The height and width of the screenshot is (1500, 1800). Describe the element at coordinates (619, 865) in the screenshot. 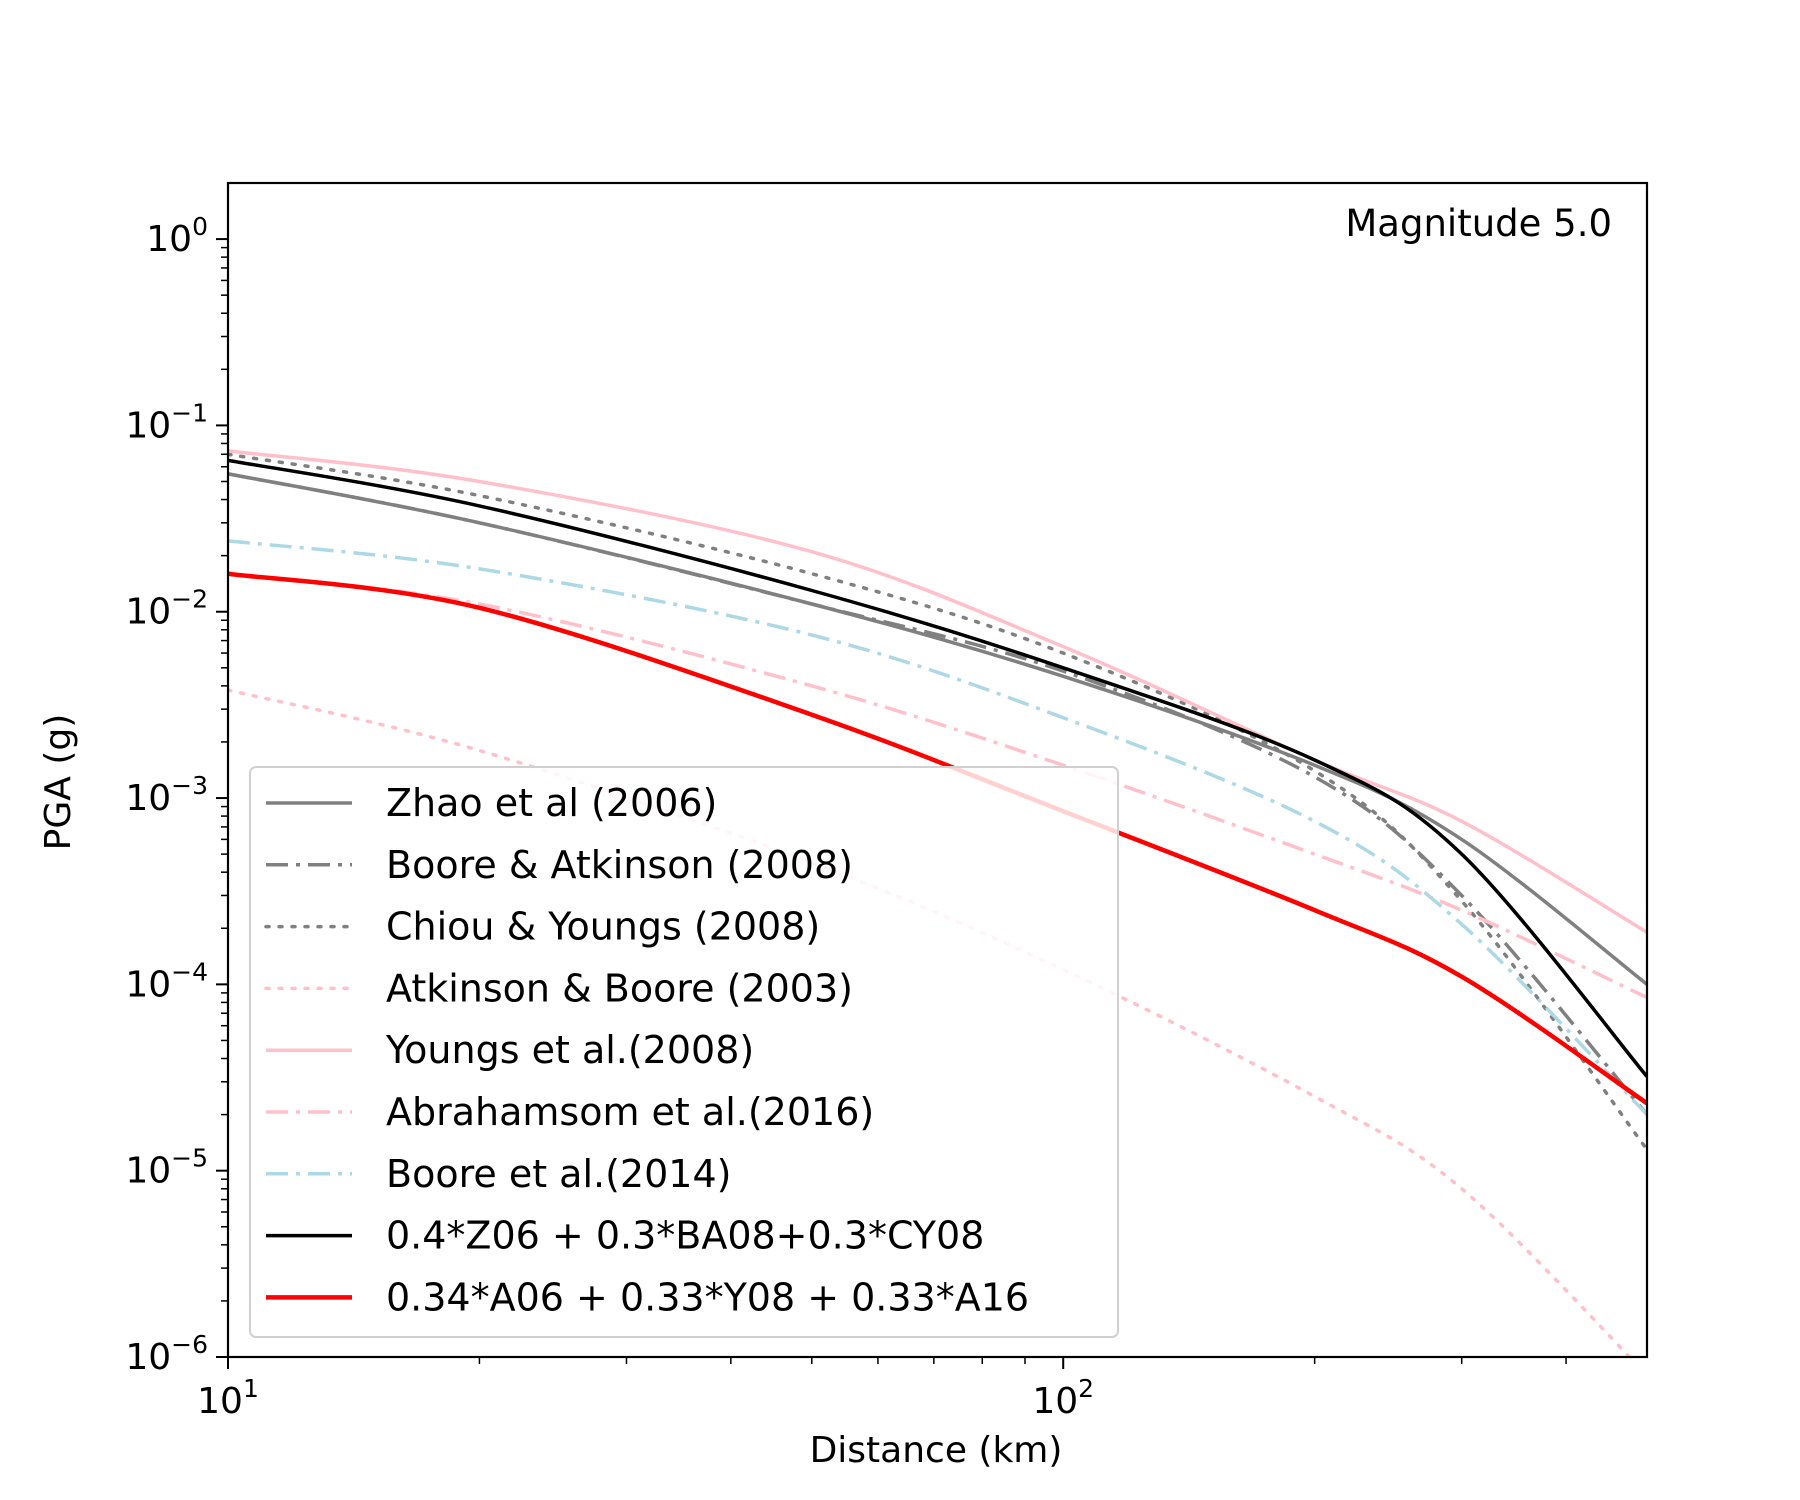

I see `legend-label-2: Boore & Atkinson (2008)` at that location.